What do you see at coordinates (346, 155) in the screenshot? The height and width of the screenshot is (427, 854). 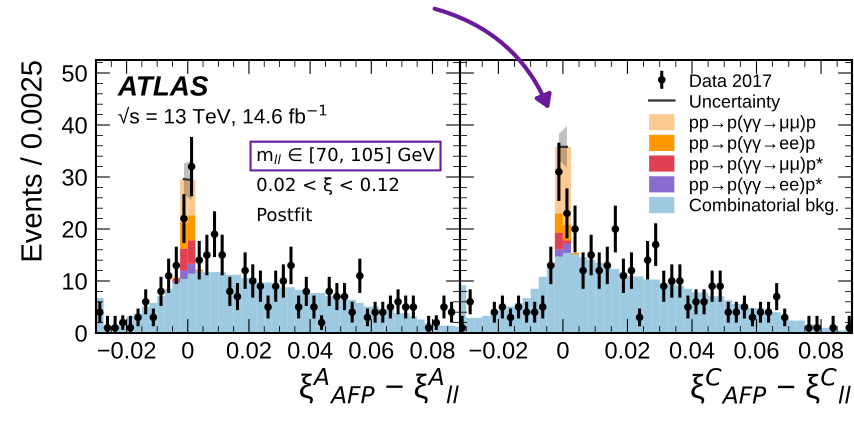 I see `annotation: m$_{ll}$ ∈ [70, 105] GeV` at bounding box center [346, 155].